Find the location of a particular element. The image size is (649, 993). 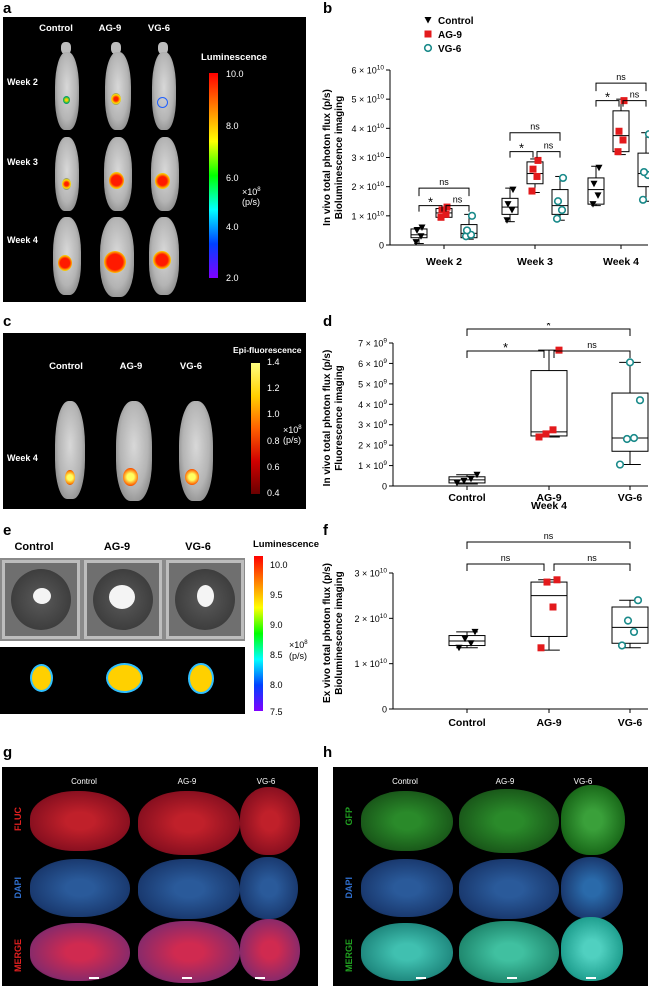

y-tick-label: 5 × 10⁹ is located at coordinates (372, 383).